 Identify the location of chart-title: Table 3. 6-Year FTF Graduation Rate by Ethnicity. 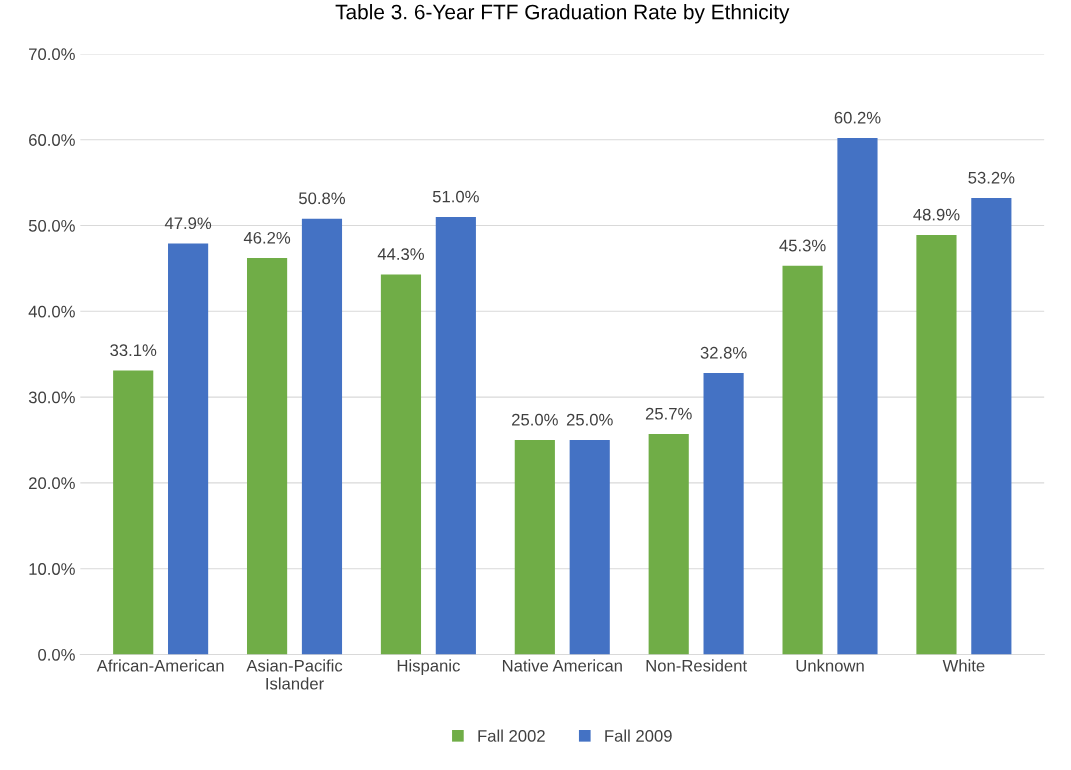
(562, 14).